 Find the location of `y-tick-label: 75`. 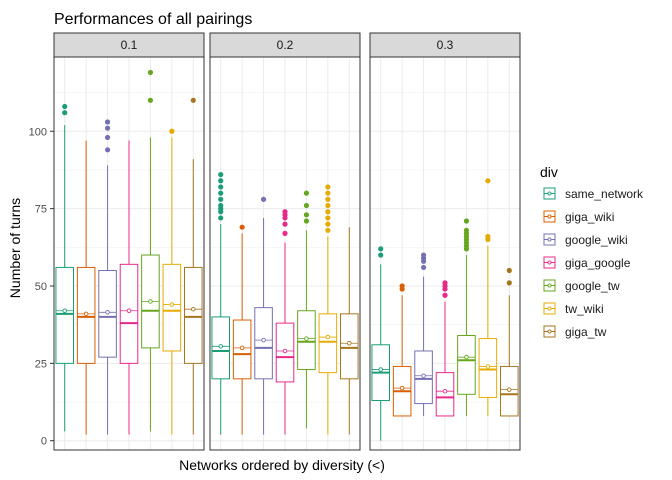

y-tick-label: 75 is located at coordinates (41, 210).